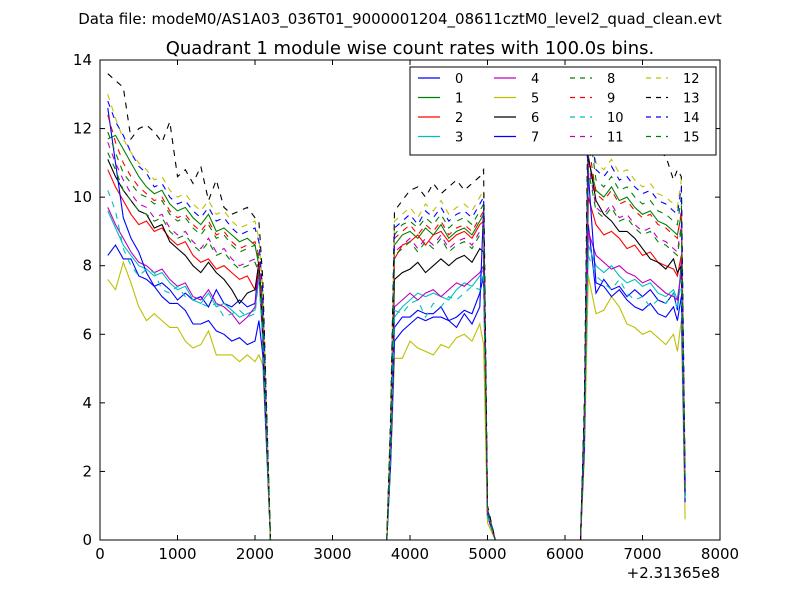 The width and height of the screenshot is (800, 600). Describe the element at coordinates (82, 60) in the screenshot. I see `y-tick-label: 14` at that location.